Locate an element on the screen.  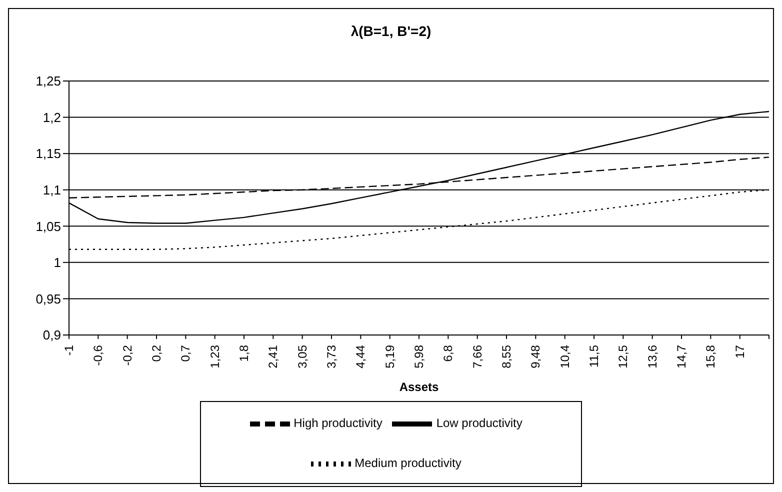
x-tick-label: 7,66 is located at coordinates (477, 356).